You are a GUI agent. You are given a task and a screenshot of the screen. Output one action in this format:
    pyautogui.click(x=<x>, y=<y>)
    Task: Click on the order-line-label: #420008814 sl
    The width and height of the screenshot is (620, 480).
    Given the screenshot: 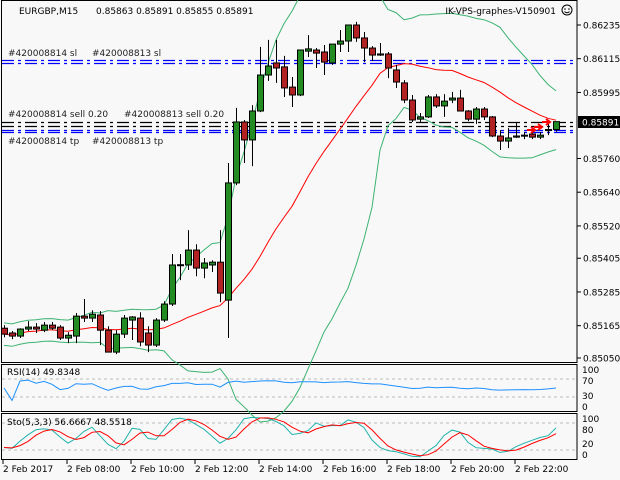 What is the action you would take?
    pyautogui.click(x=42, y=54)
    